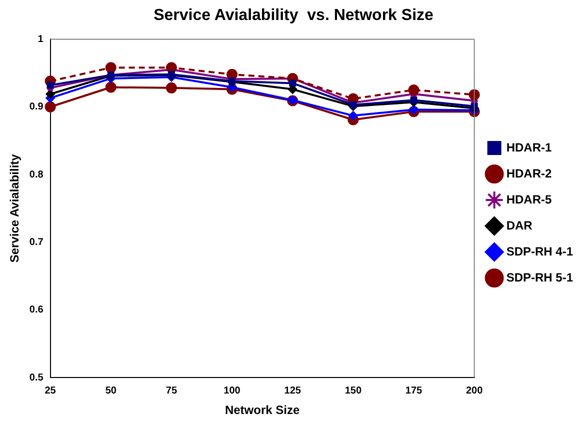 The height and width of the screenshot is (426, 587). Describe the element at coordinates (262, 410) in the screenshot. I see `x-axis-title: Network Size` at that location.